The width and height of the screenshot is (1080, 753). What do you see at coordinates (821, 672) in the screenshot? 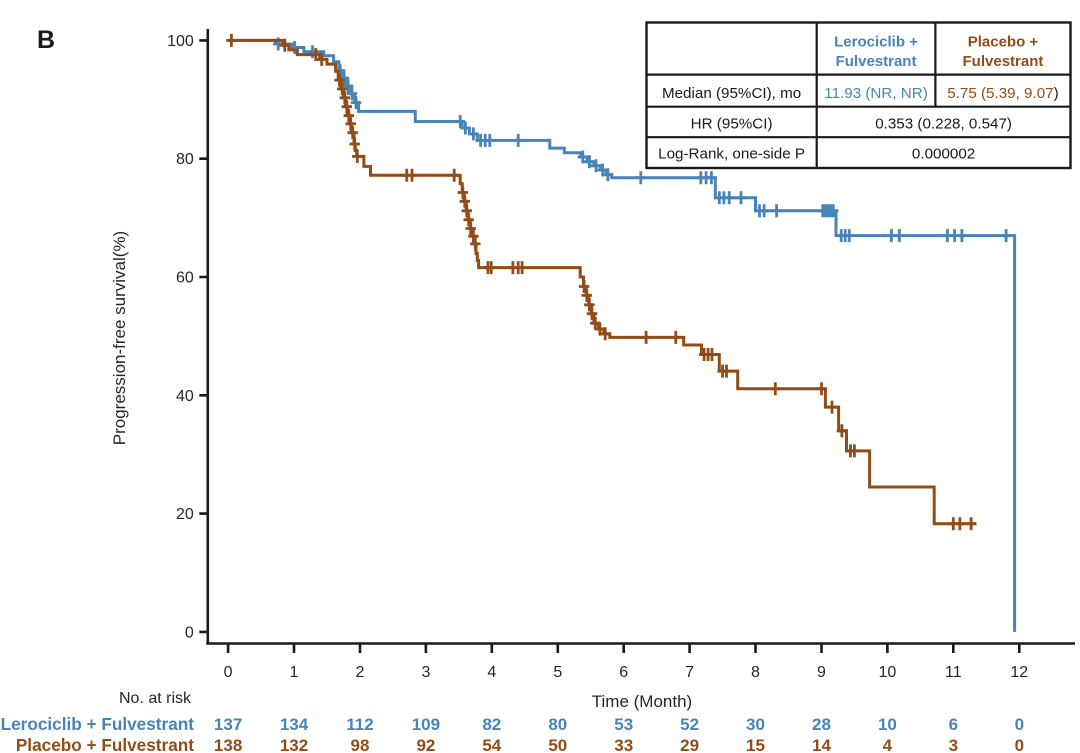
I see `svg-text: 9` at bounding box center [821, 672].